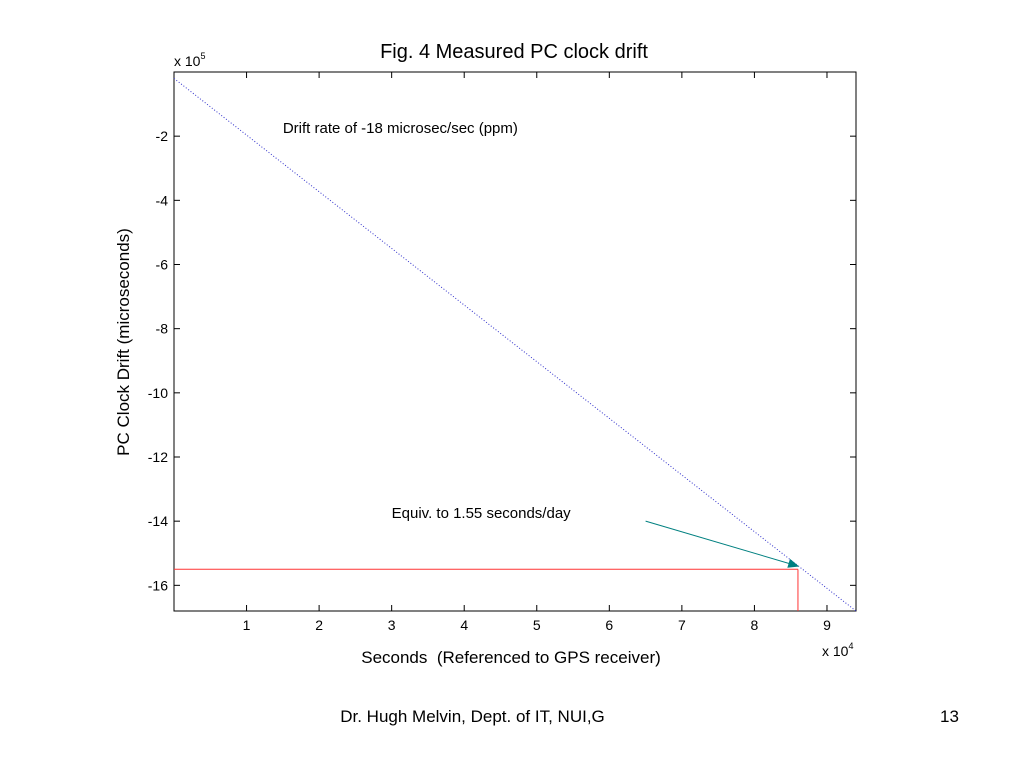 The image size is (1024, 768). Describe the element at coordinates (158, 457) in the screenshot. I see `y-tick-label: -12` at that location.